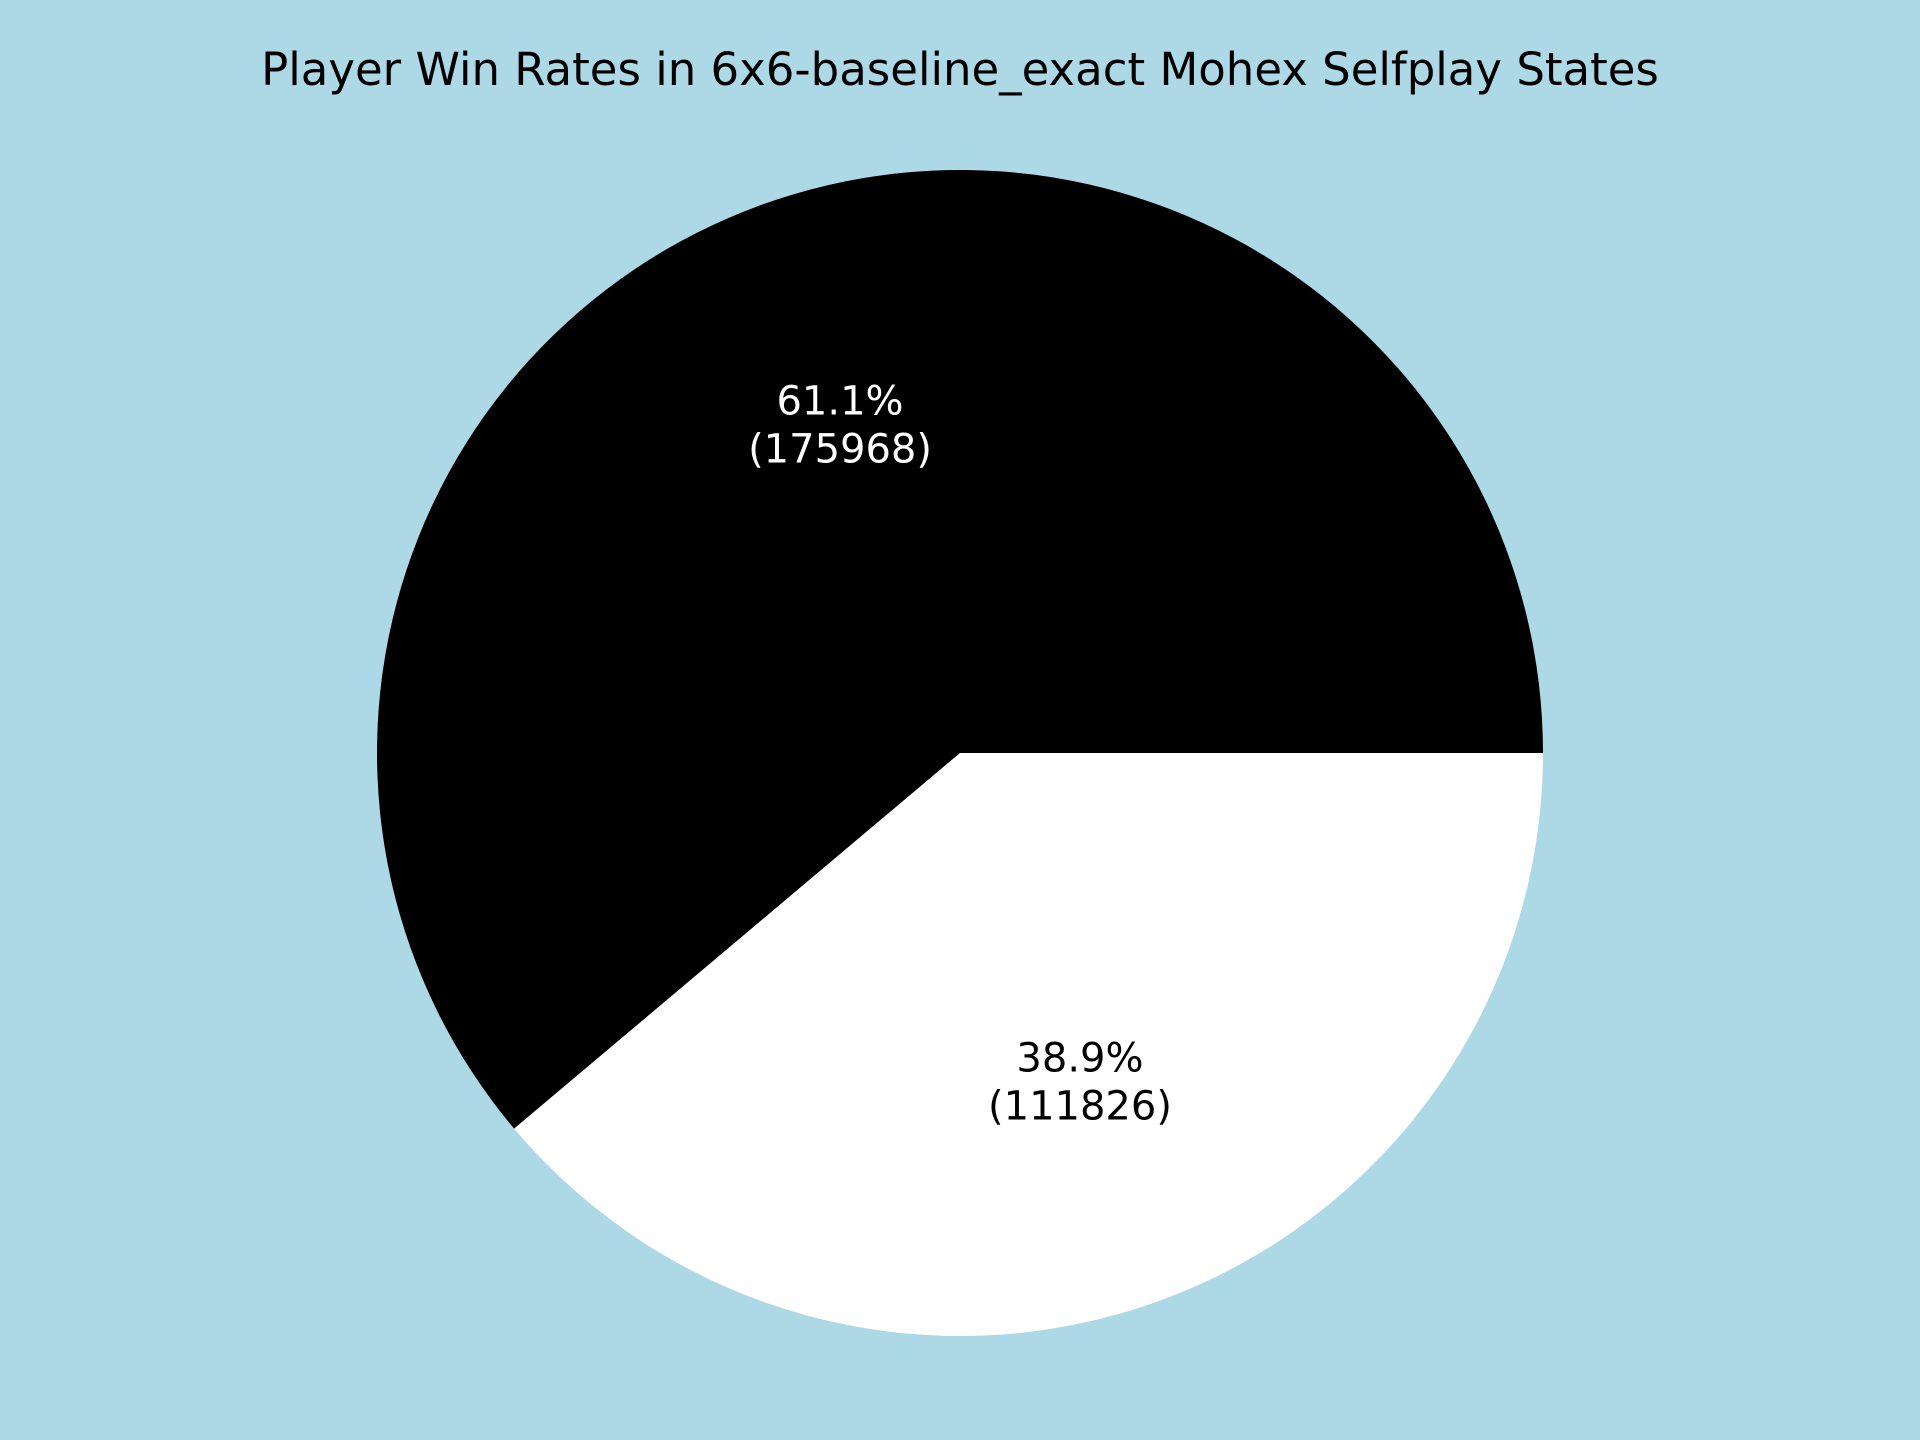  I want to click on slice-percent-label: 61.1%, so click(839, 401).